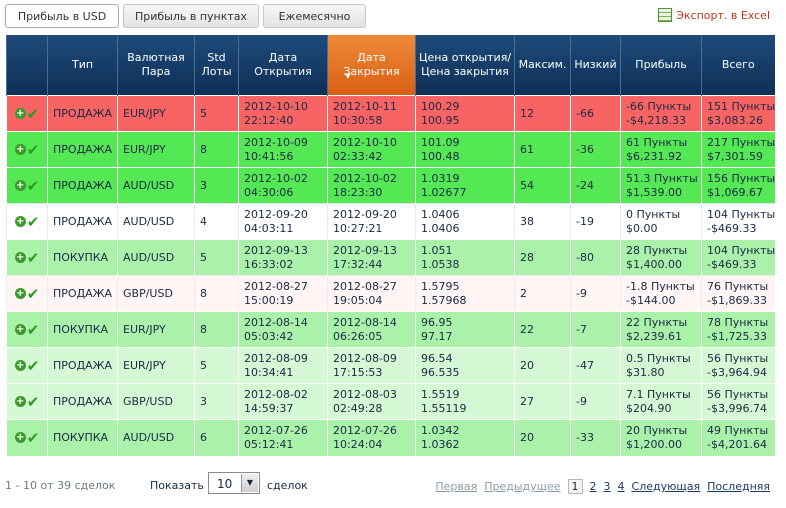 The width and height of the screenshot is (786, 508). Describe the element at coordinates (595, 113) in the screenshot. I see `cell-low: -66` at that location.